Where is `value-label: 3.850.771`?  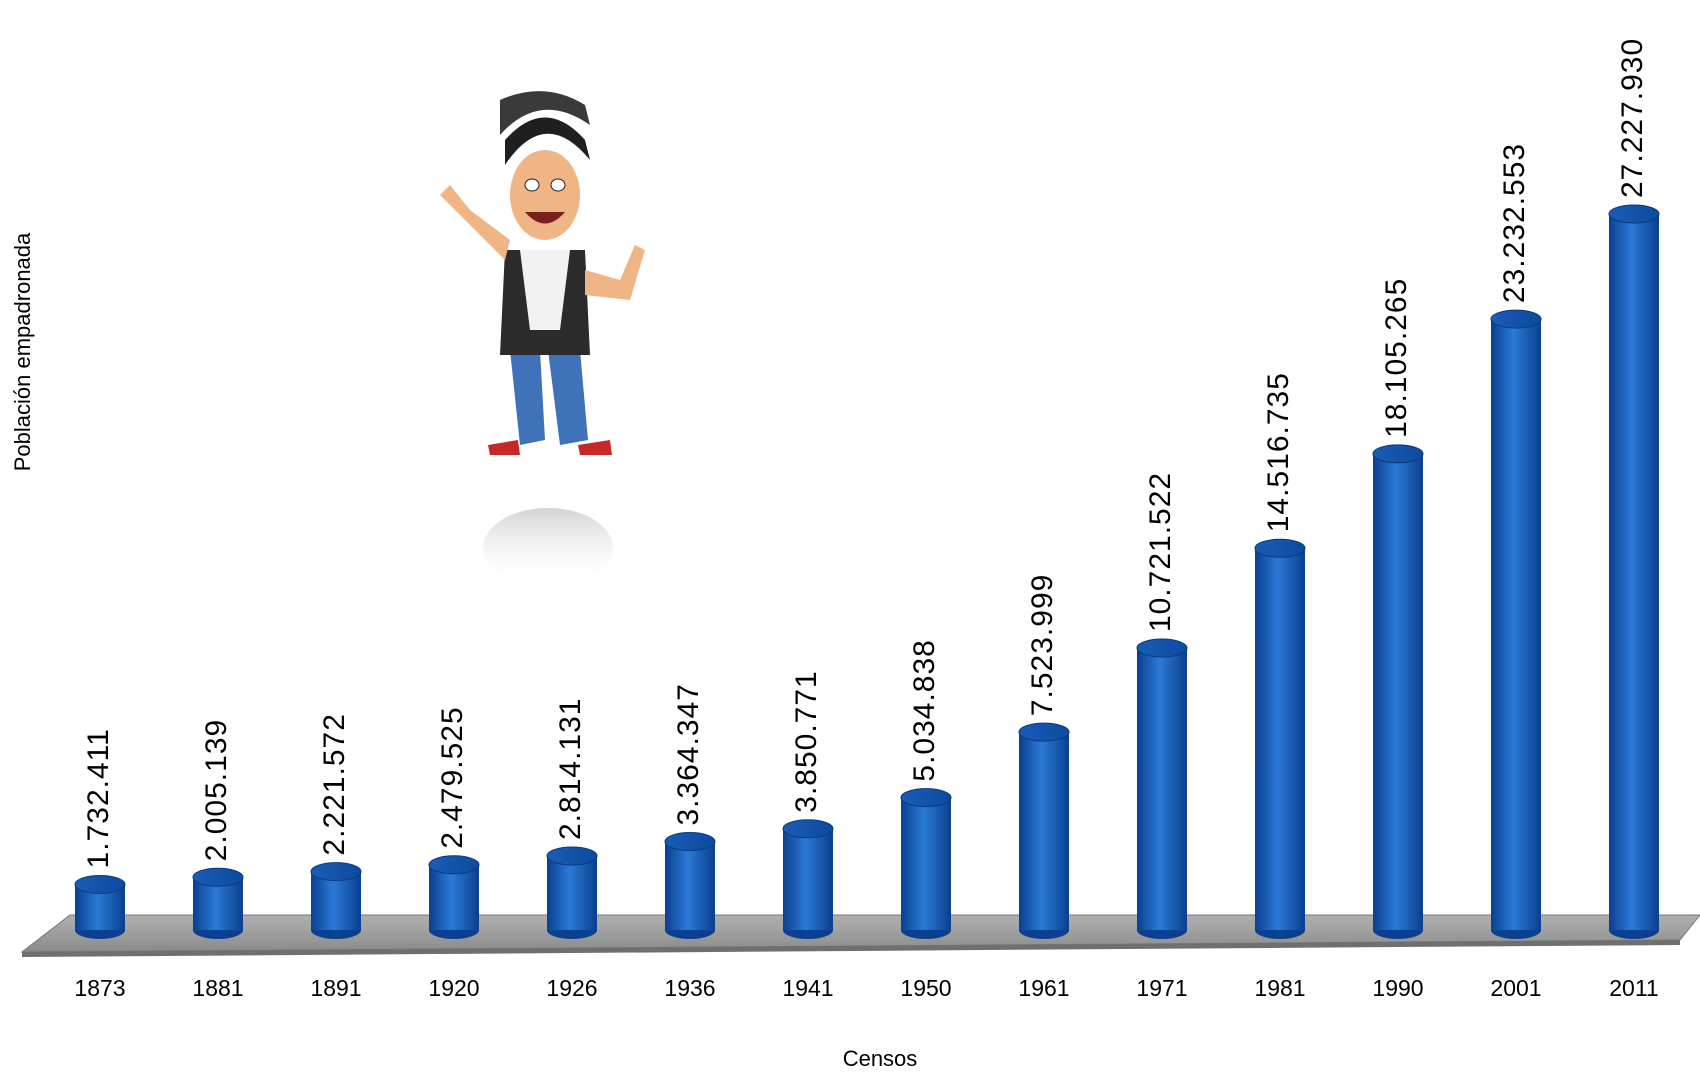 value-label: 3.850.771 is located at coordinates (806, 741).